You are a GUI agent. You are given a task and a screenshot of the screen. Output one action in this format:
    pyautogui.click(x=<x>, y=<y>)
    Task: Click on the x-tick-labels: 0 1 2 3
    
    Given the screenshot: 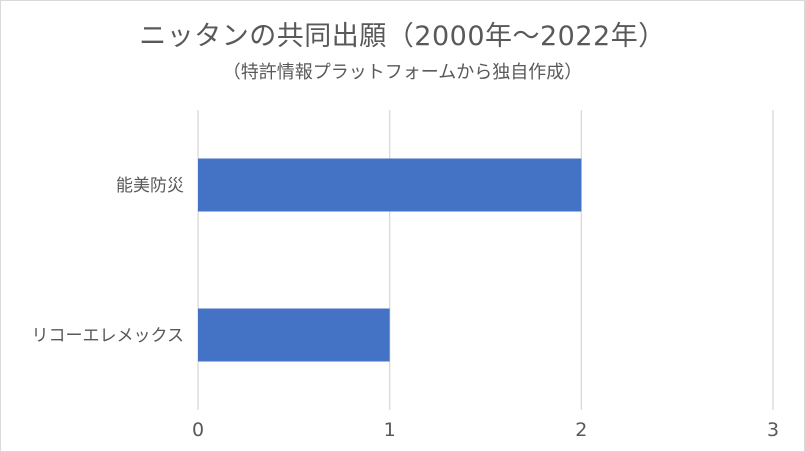 What is the action you would take?
    pyautogui.click(x=485, y=430)
    